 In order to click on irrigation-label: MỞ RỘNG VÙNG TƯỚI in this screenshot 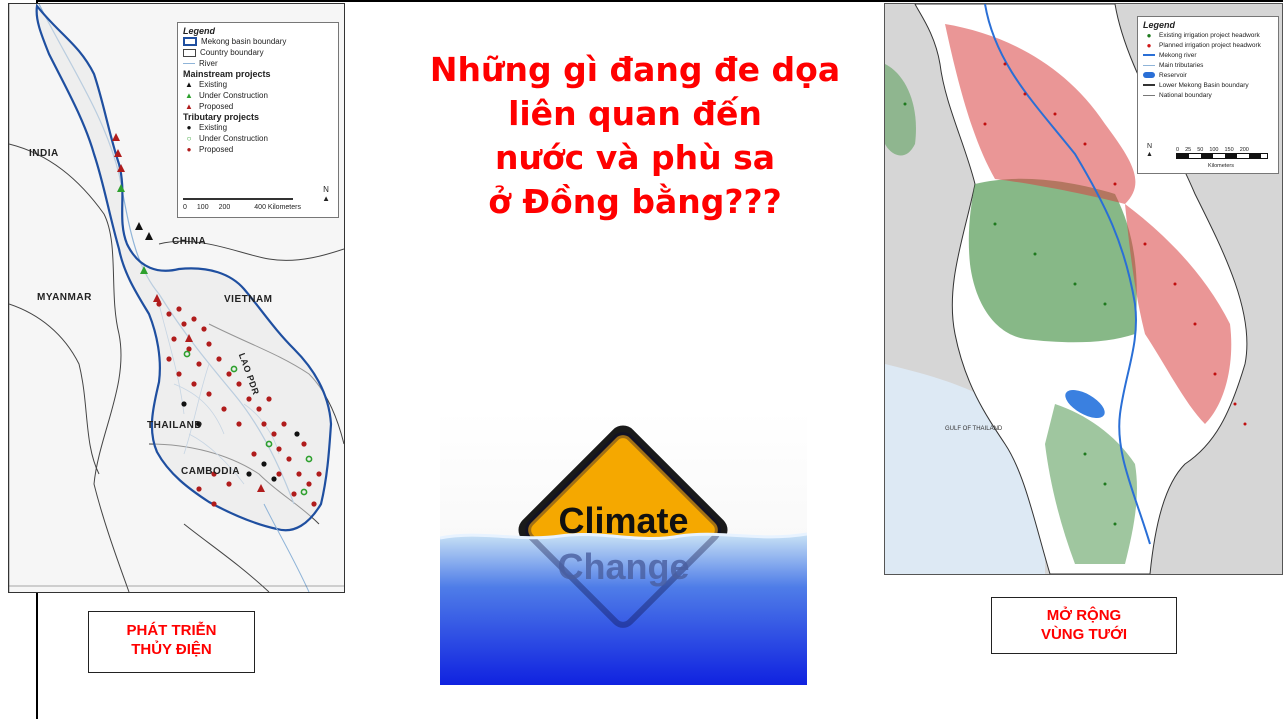, I will do `click(1084, 625)`.